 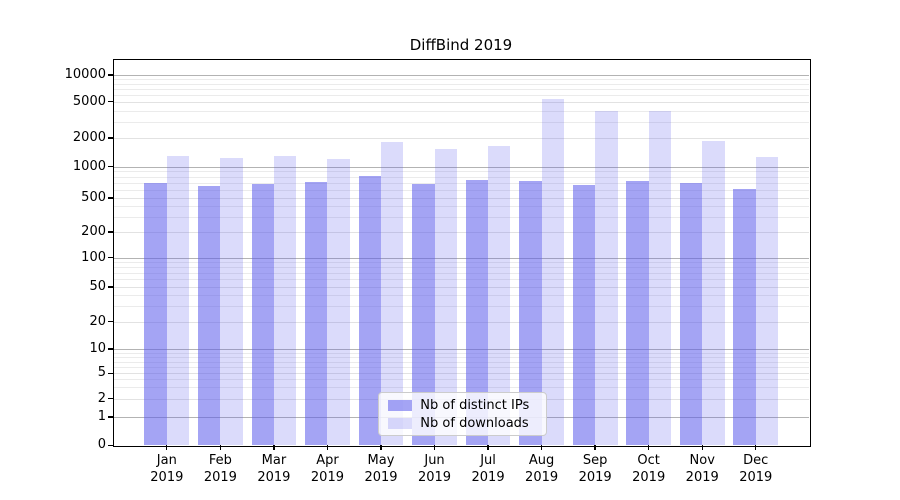 What do you see at coordinates (381, 447) in the screenshot?
I see `x-tick-may` at bounding box center [381, 447].